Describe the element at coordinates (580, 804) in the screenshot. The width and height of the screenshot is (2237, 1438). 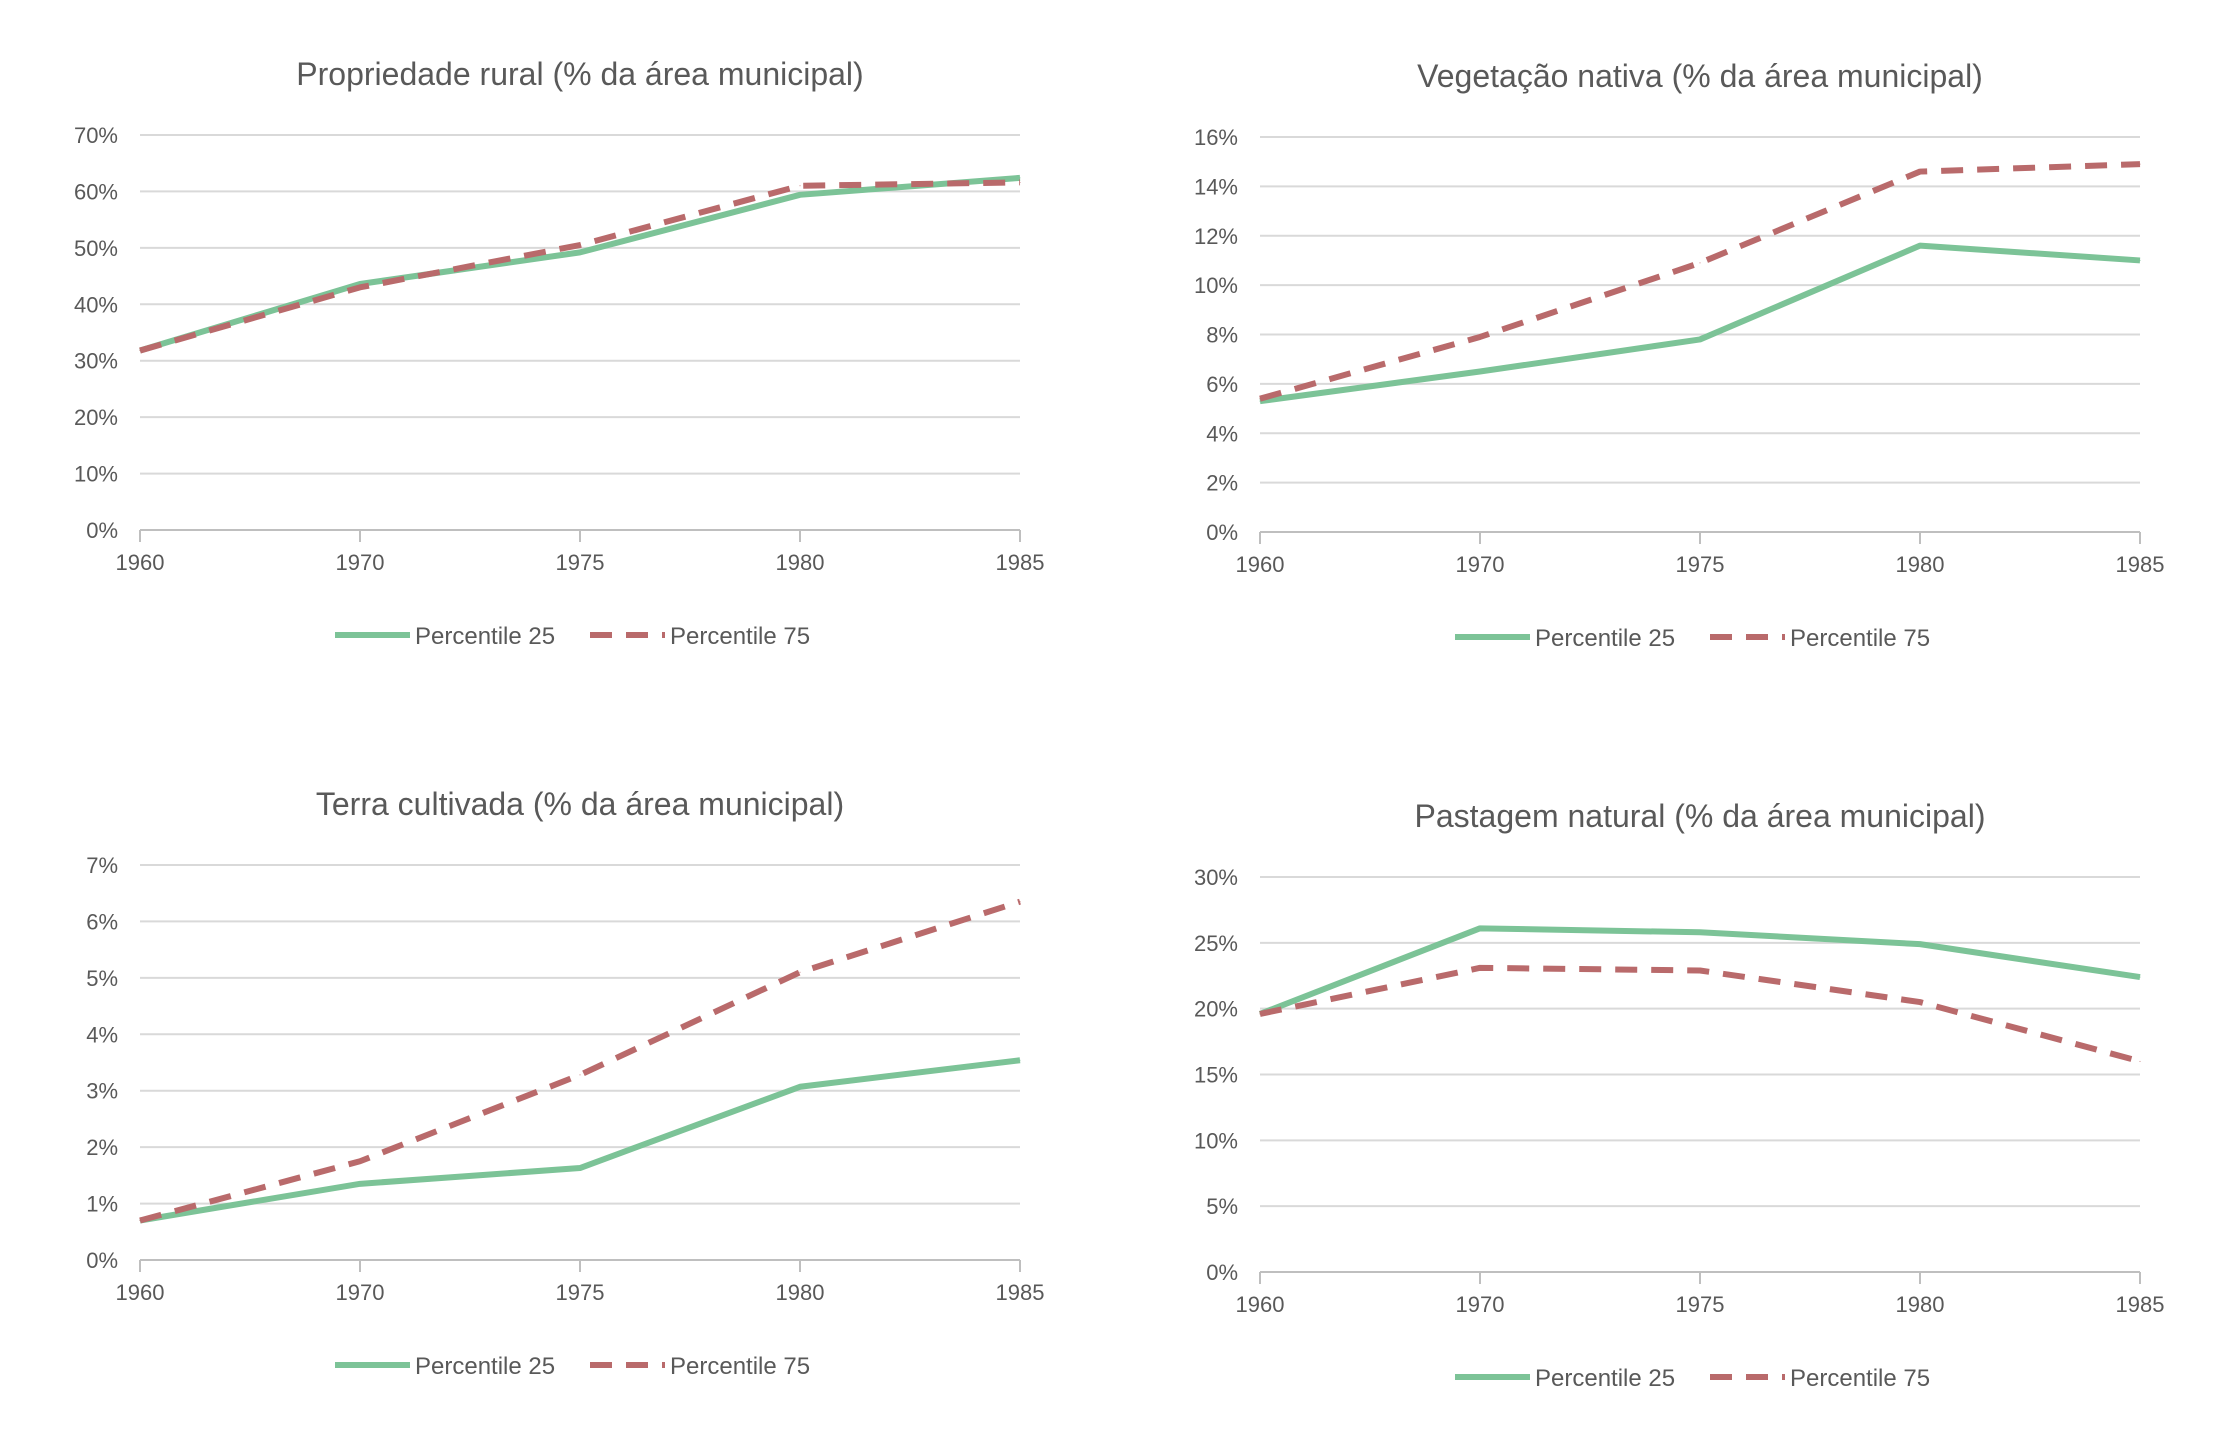
I see `chart-title: Terra cultivada (% da área municipal)` at that location.